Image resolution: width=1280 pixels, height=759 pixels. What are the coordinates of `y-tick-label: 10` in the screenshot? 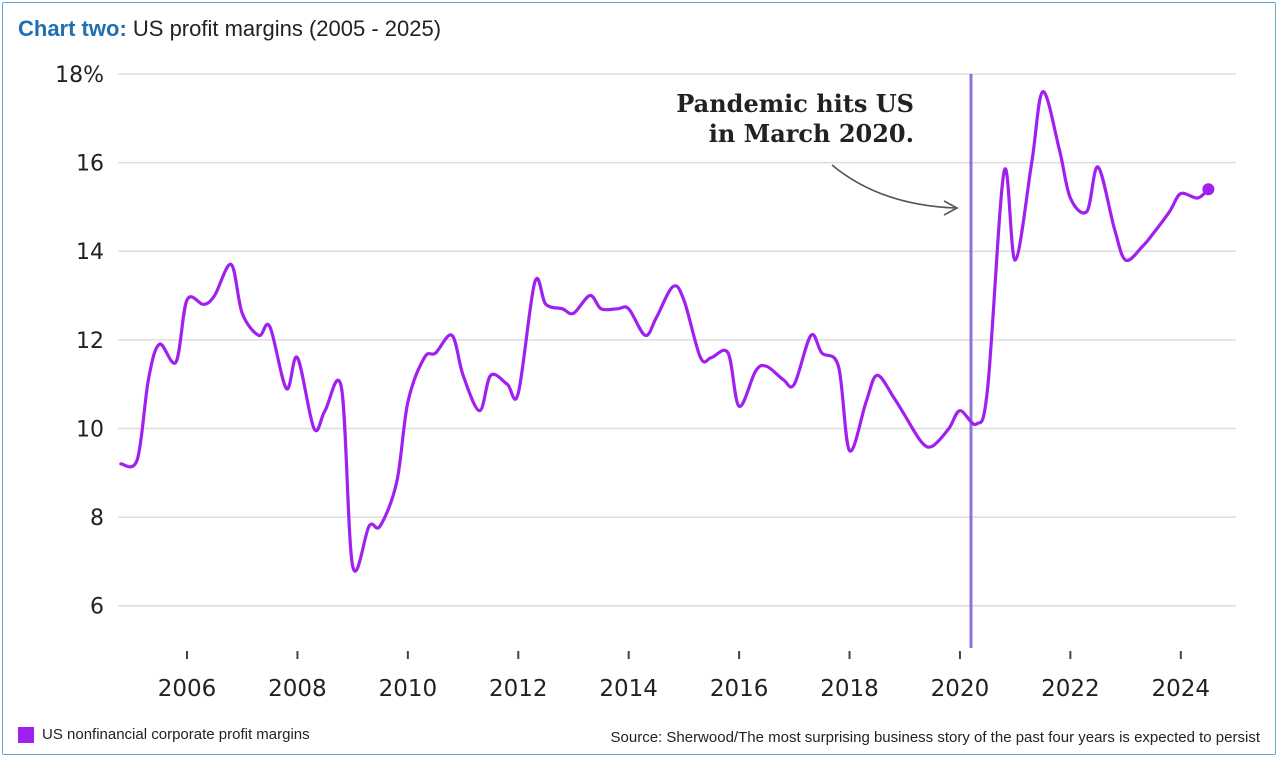 It's located at (90, 429).